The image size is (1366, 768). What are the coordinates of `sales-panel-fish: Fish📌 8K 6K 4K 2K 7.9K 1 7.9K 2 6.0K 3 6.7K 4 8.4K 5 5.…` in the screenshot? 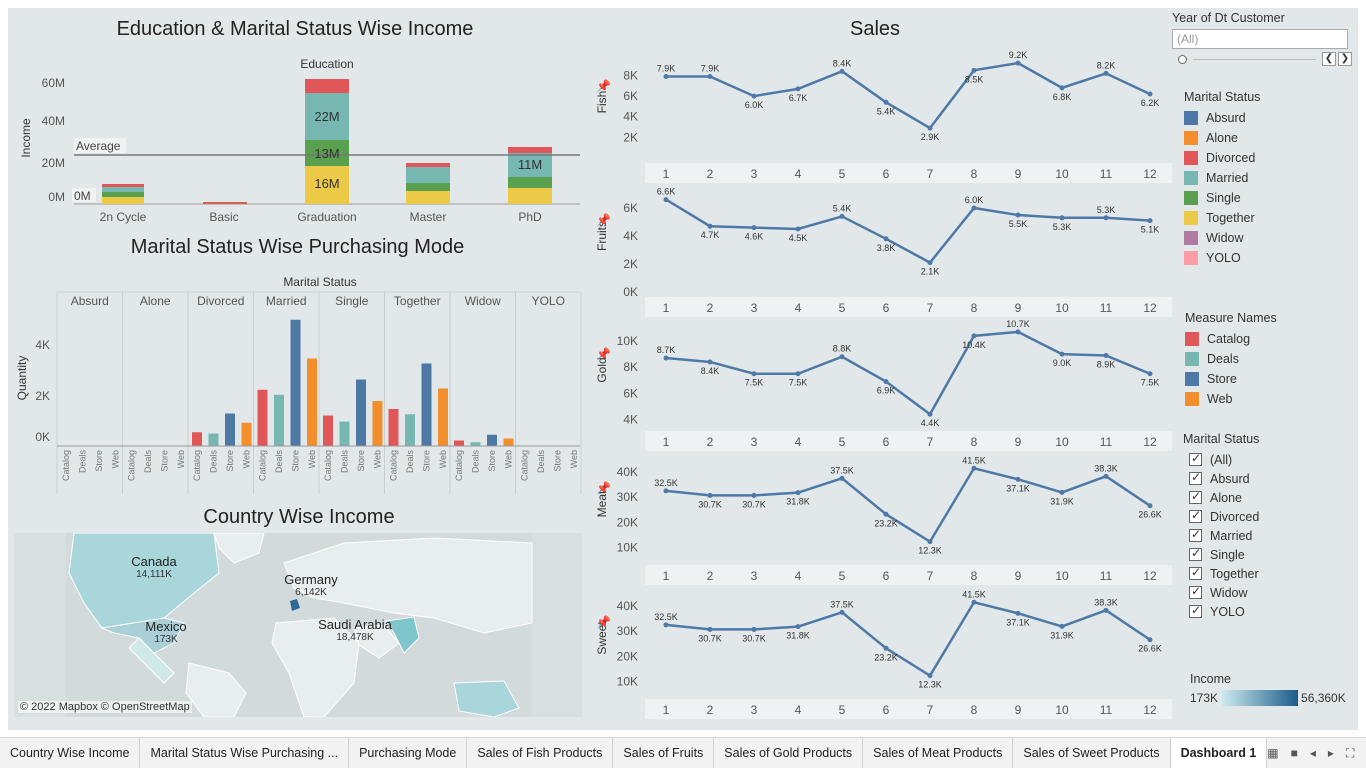 It's located at (883, 116).